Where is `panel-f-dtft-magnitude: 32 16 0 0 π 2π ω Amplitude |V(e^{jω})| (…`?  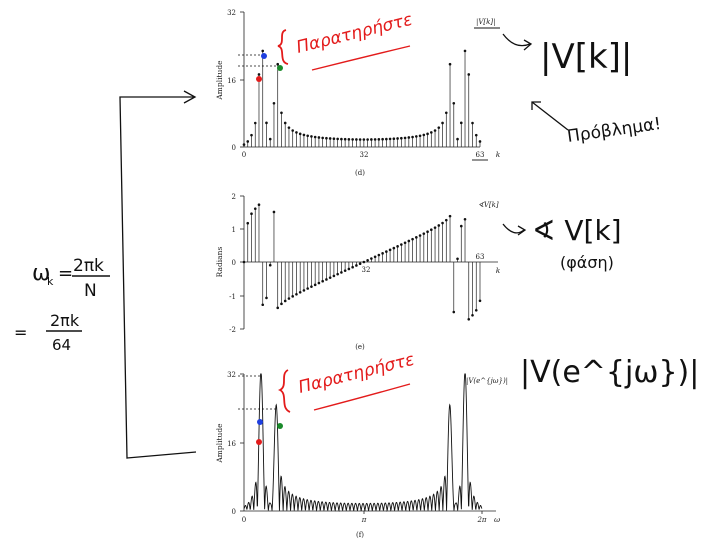
panel-f-dtft-magnitude: 32 16 0 0 π 2π ω Amplitude |V(e^{jω})| (… is located at coordinates (361, 455).